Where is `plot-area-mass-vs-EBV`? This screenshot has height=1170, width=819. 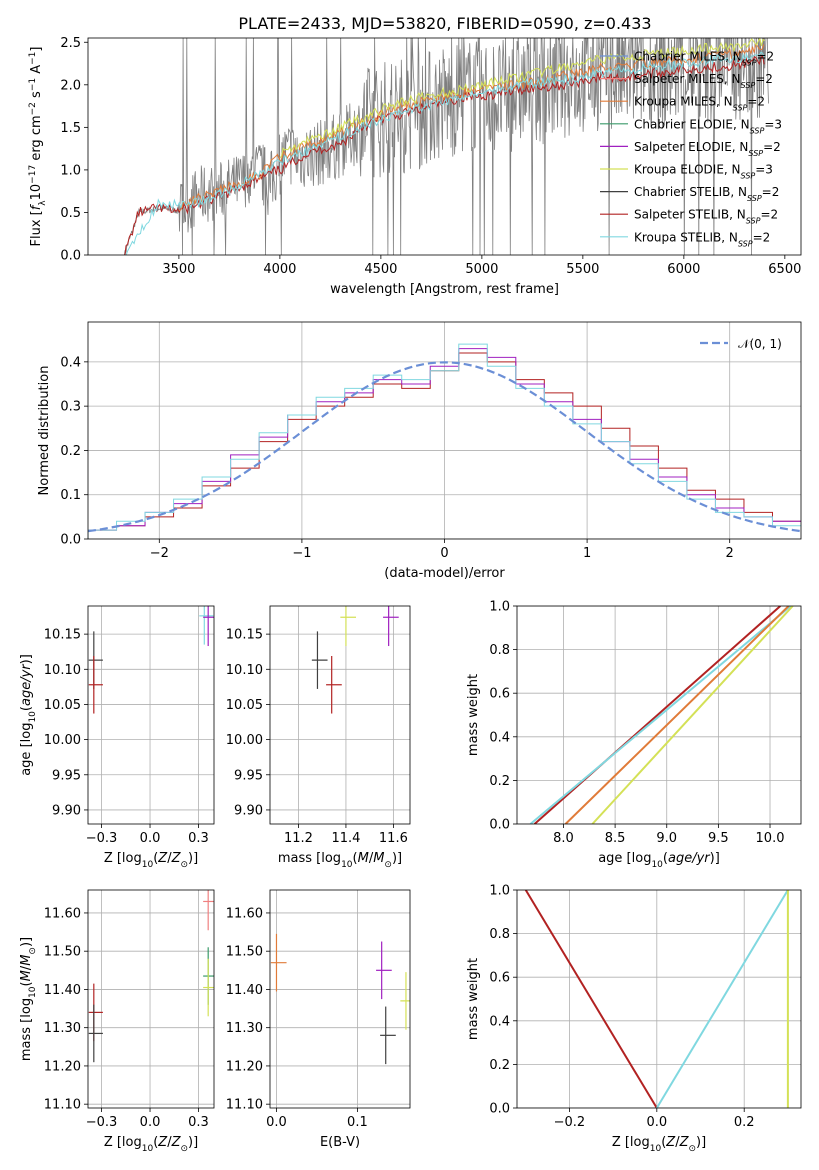 plot-area-mass-vs-EBV is located at coordinates (340, 999).